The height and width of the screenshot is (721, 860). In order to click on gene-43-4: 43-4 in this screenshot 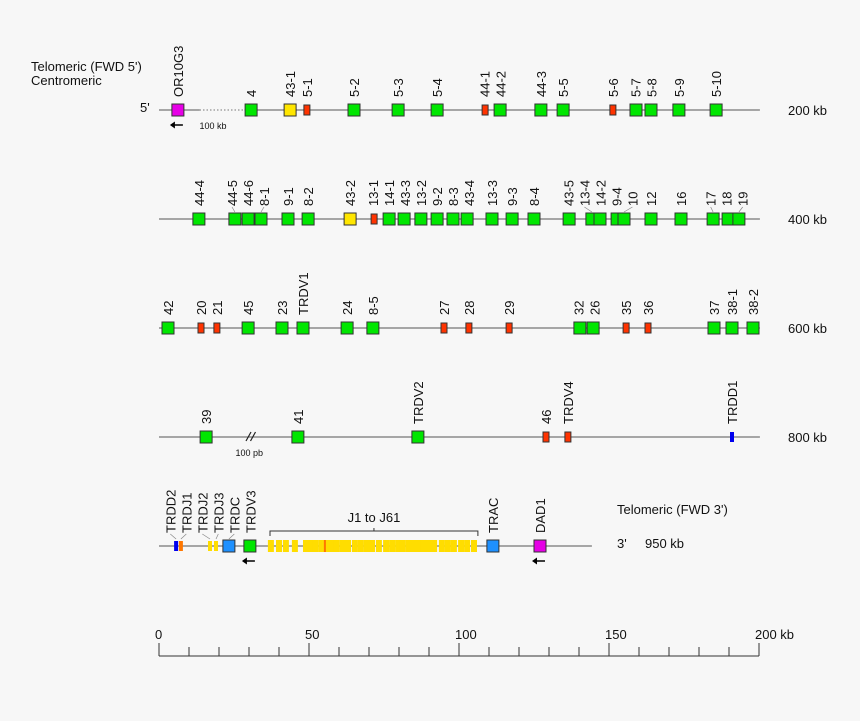, I will do `click(468, 203)`.